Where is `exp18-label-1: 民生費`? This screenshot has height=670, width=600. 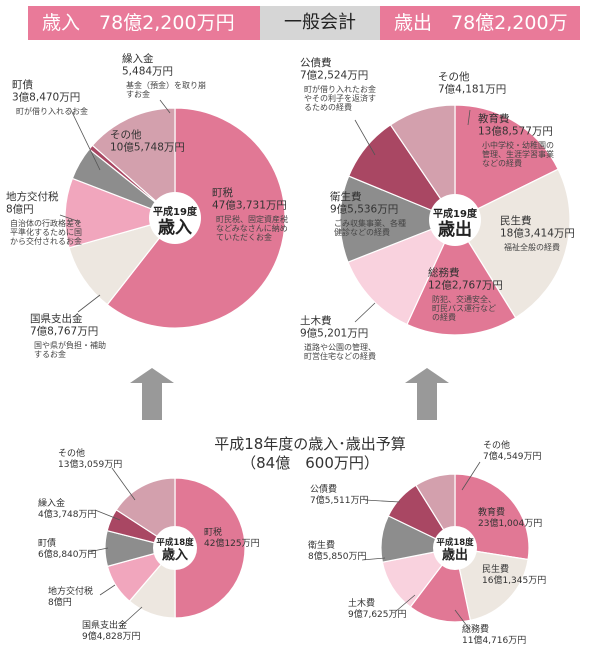 exp18-label-1: 民生費 is located at coordinates (495, 569).